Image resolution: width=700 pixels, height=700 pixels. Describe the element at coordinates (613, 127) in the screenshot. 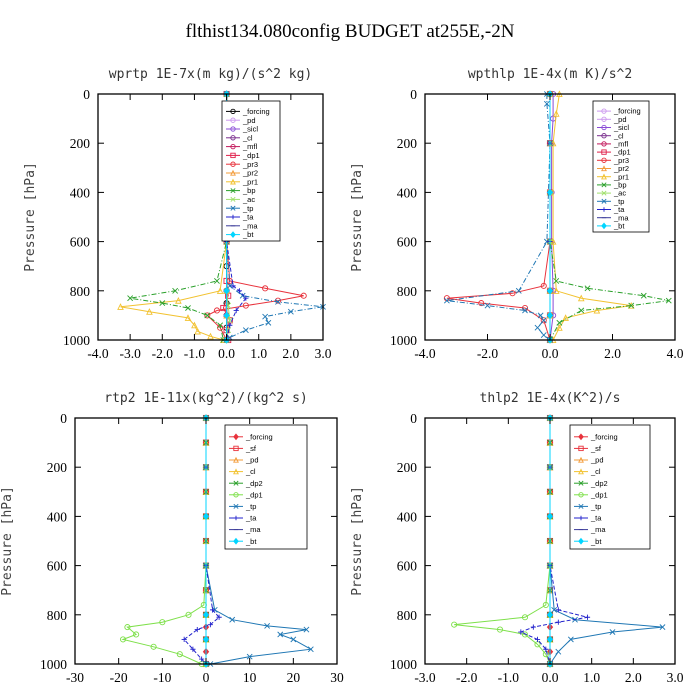

I see `legend-item-sicl: _sicl` at that location.